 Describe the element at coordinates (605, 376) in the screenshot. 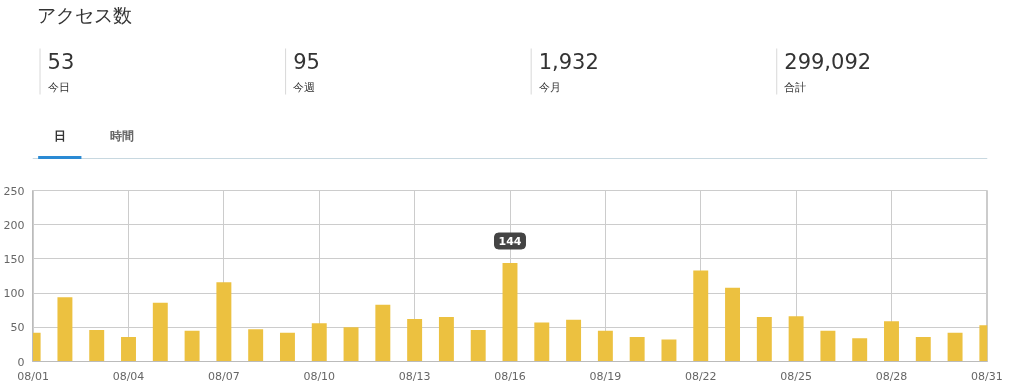

I see `x-tick-label: 08/19` at that location.